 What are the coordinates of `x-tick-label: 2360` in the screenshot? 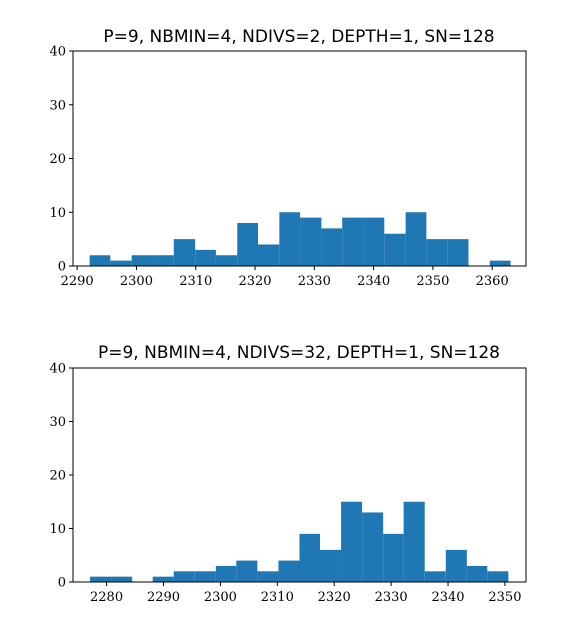 It's located at (492, 281).